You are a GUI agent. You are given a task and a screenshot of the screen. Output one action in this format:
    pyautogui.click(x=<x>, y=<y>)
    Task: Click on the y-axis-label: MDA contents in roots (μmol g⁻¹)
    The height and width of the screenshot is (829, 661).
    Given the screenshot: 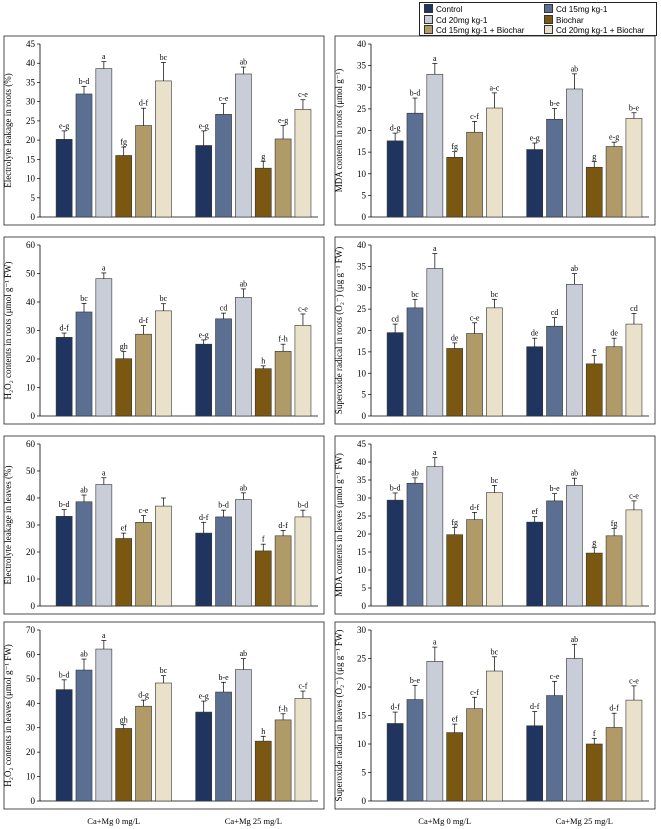 What is the action you would take?
    pyautogui.click(x=339, y=131)
    